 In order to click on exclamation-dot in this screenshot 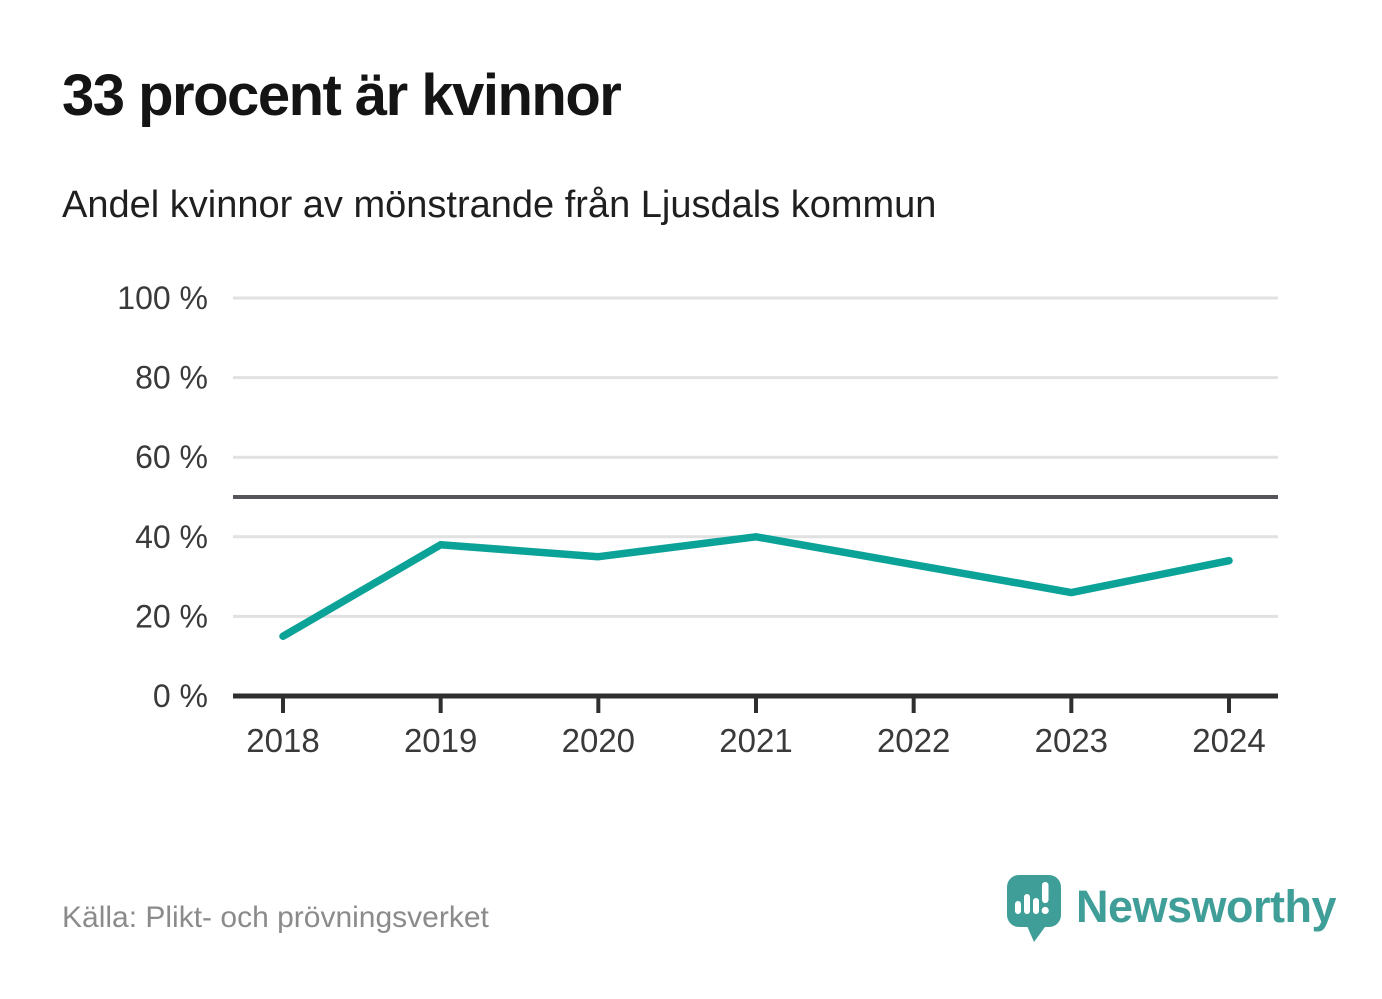, I will do `click(1045, 910)`.